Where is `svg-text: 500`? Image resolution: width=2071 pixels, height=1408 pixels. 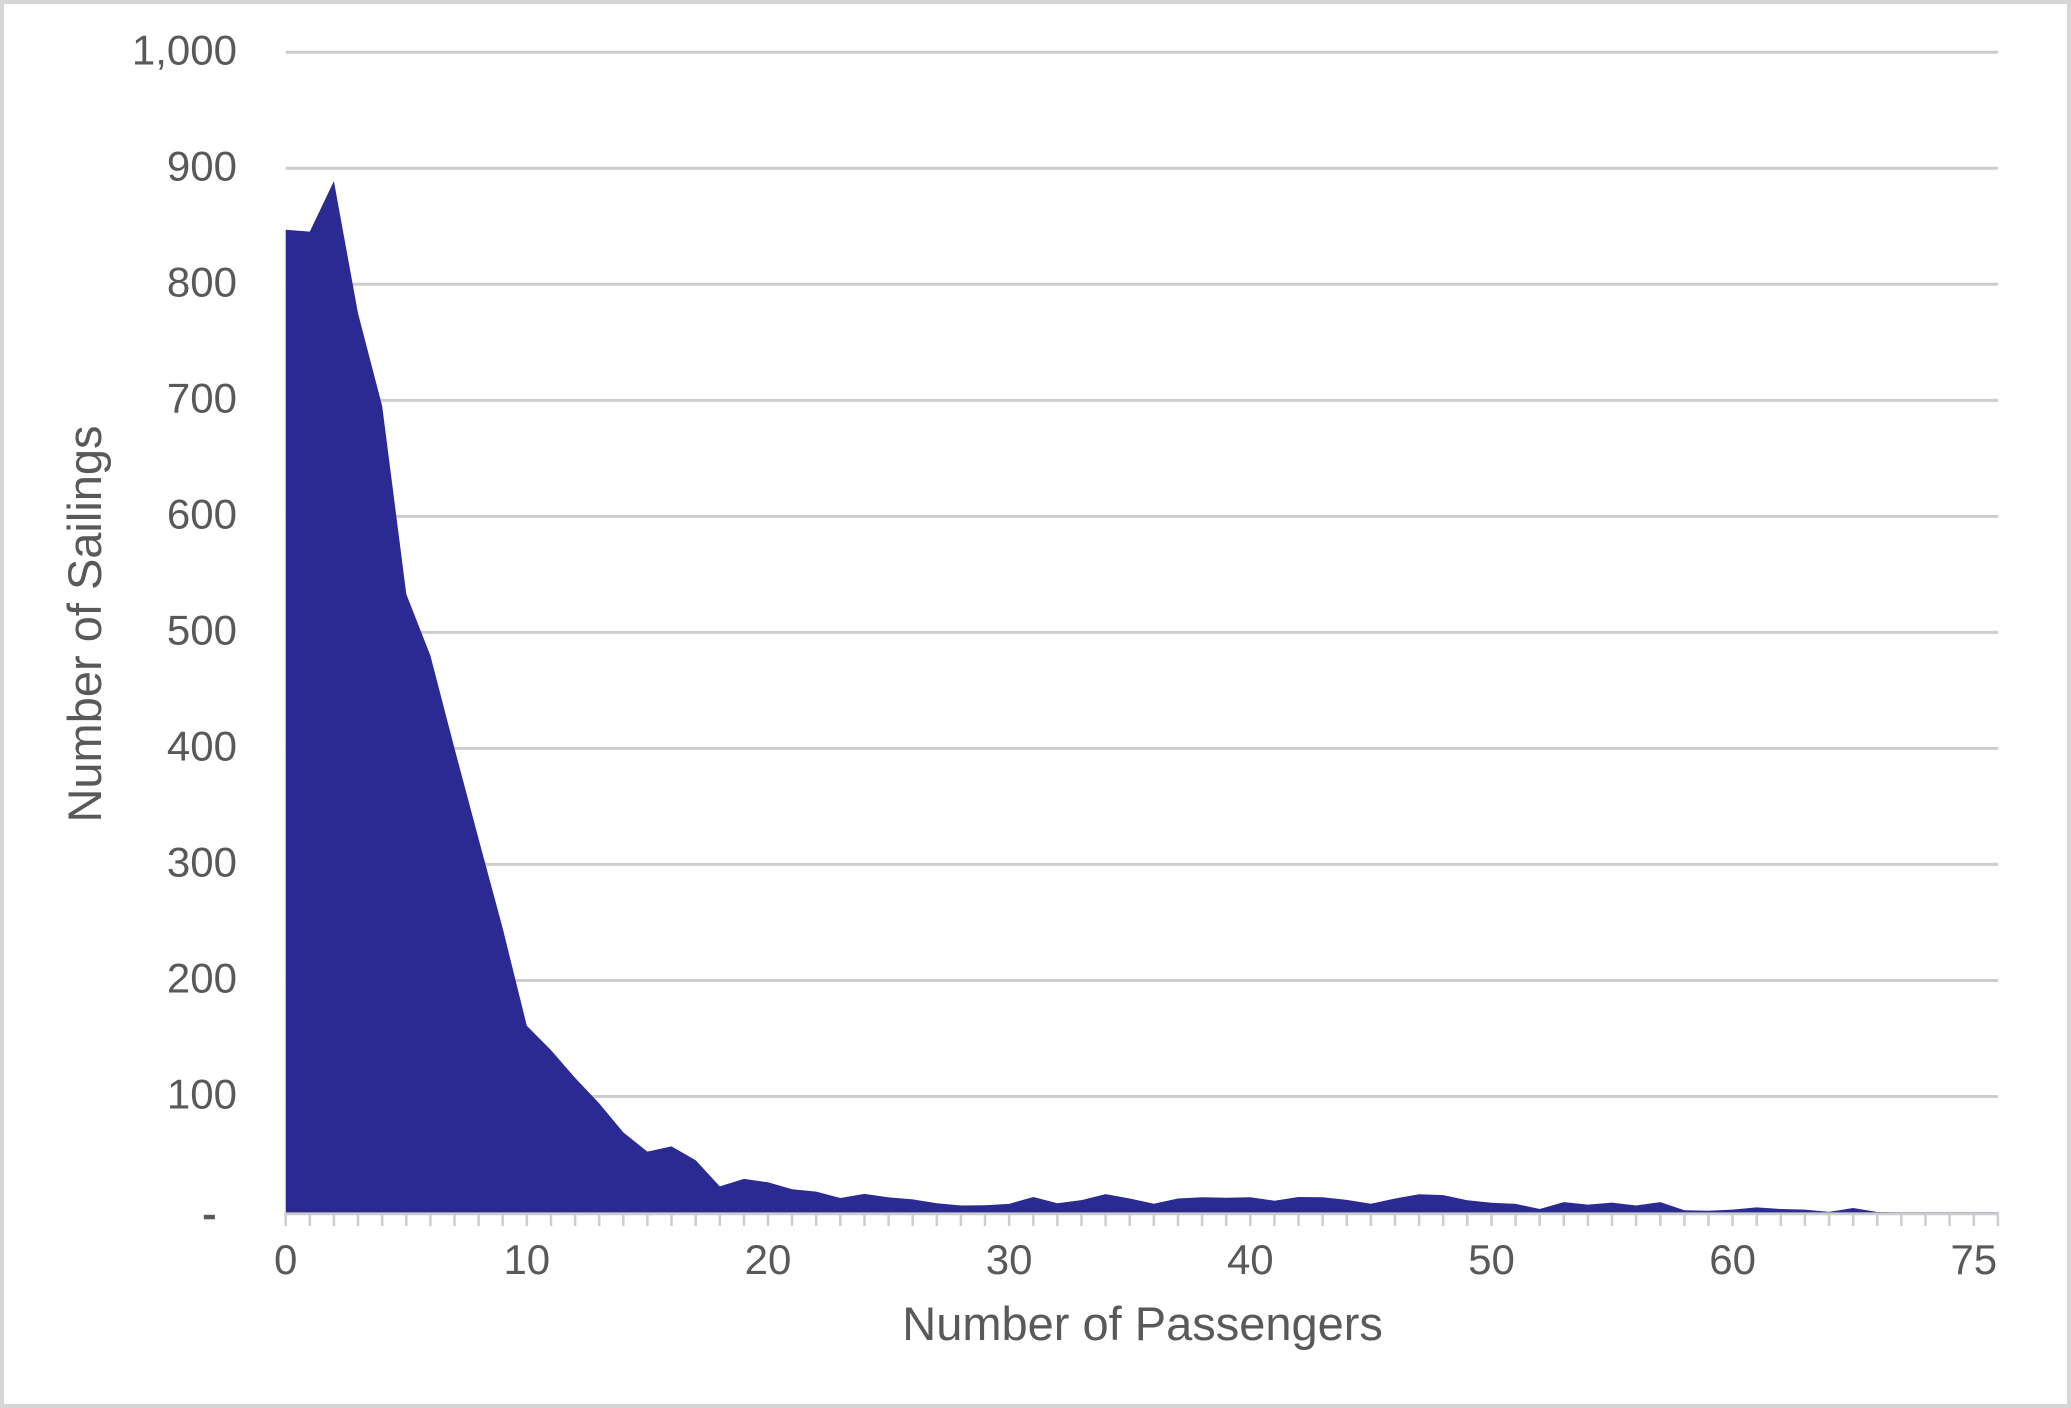
svg-text: 500 is located at coordinates (202, 629).